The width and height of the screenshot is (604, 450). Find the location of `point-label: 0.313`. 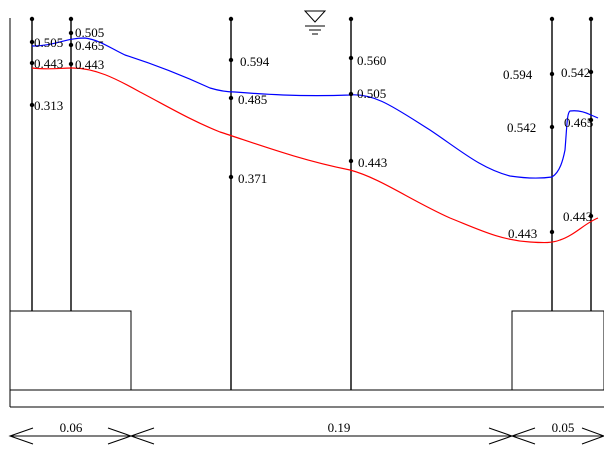

point-label: 0.313 is located at coordinates (48, 105).